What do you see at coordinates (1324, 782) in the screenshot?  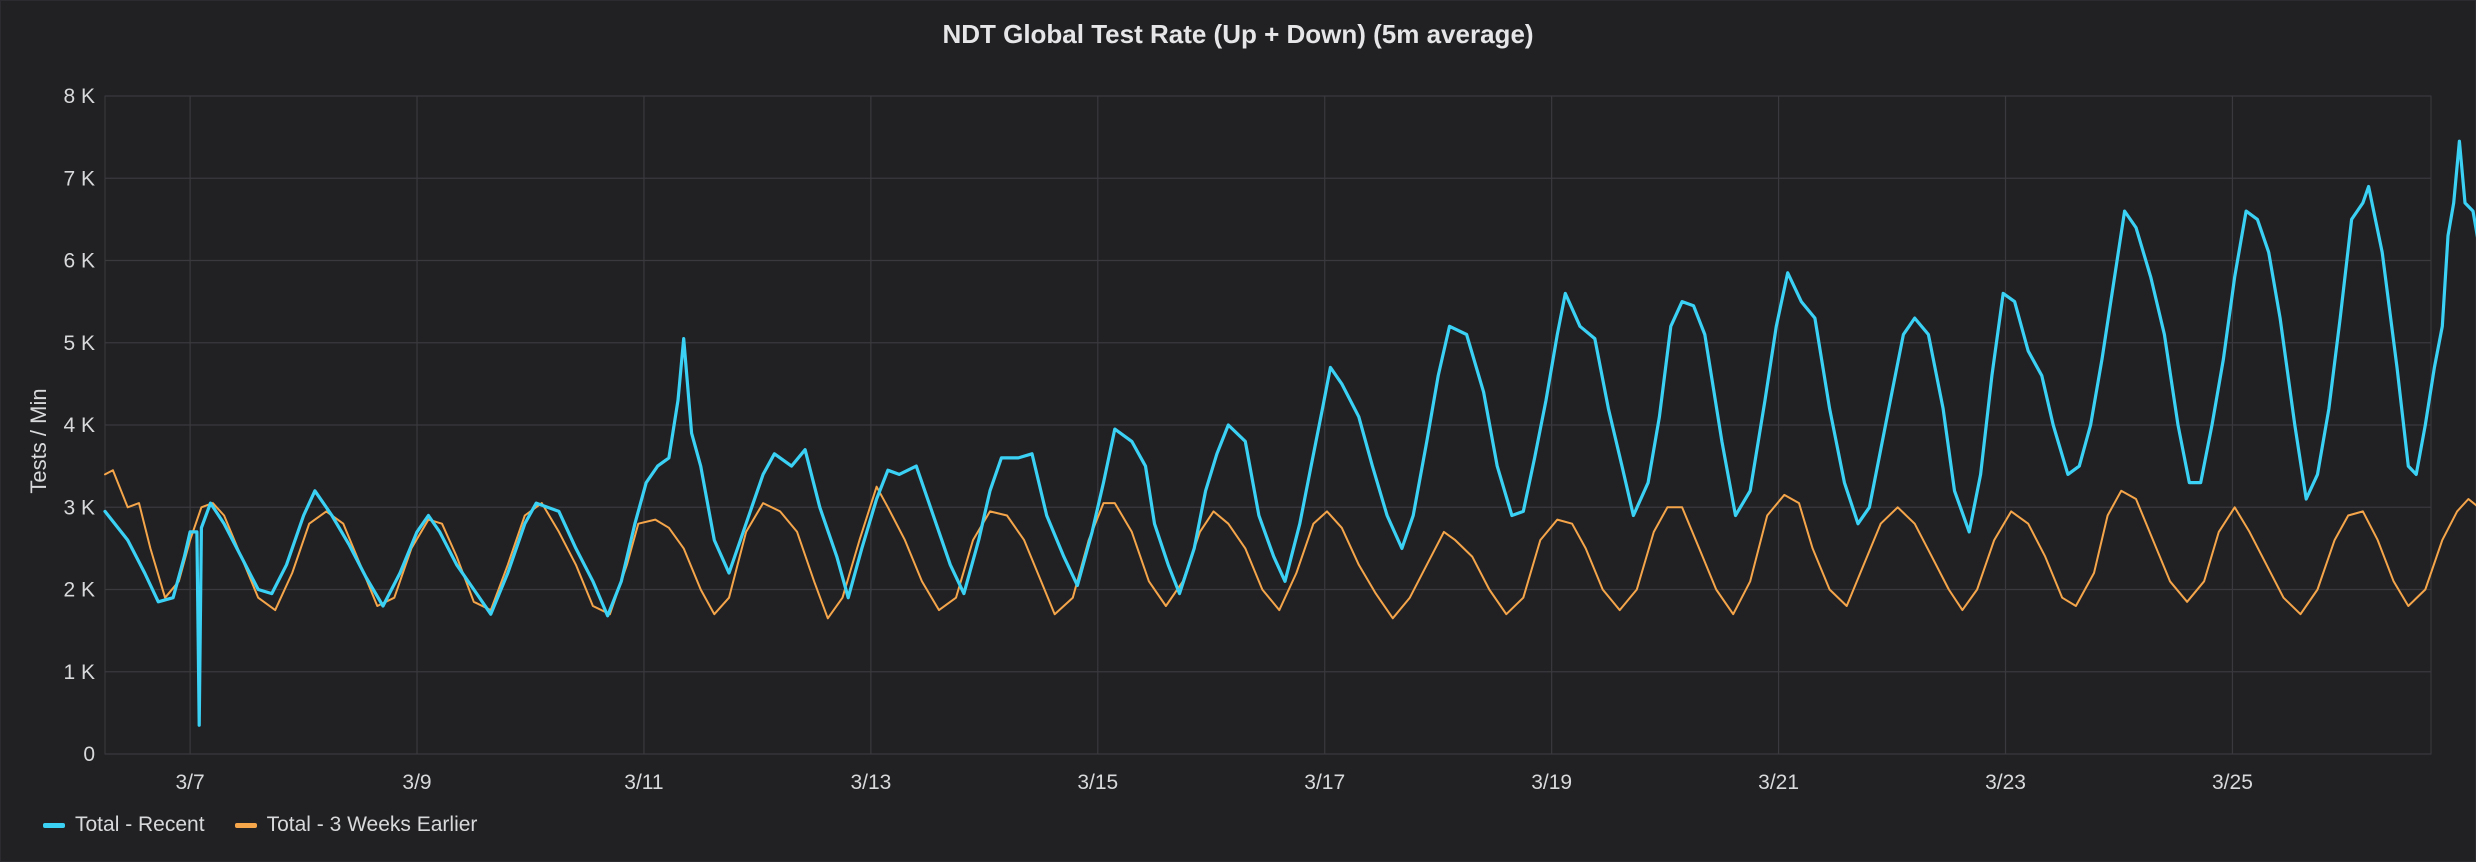 I see `x-tick-label: 3/17` at bounding box center [1324, 782].